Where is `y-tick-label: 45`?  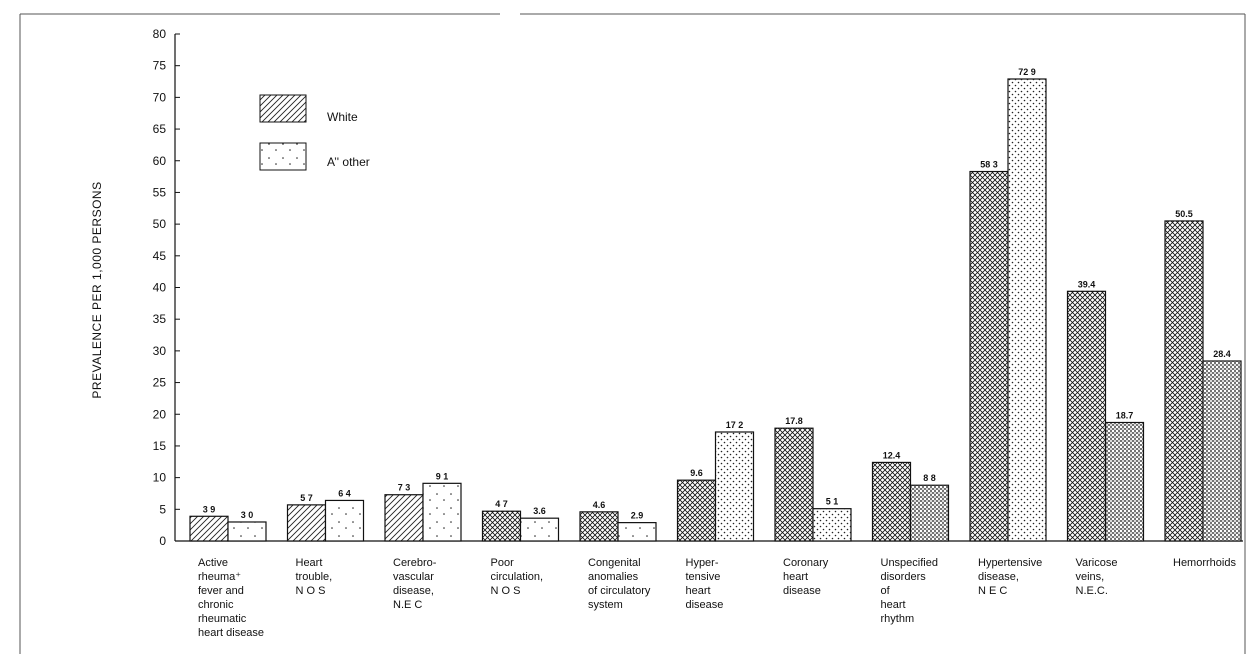
y-tick-label: 45 is located at coordinates (160, 256).